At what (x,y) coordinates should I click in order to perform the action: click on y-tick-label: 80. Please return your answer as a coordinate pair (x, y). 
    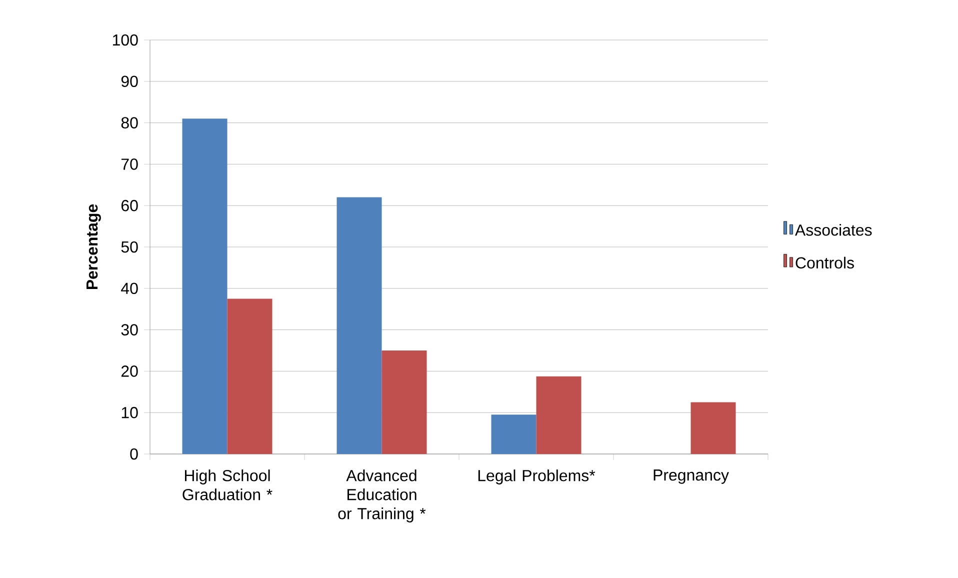
    Looking at the image, I should click on (129, 122).